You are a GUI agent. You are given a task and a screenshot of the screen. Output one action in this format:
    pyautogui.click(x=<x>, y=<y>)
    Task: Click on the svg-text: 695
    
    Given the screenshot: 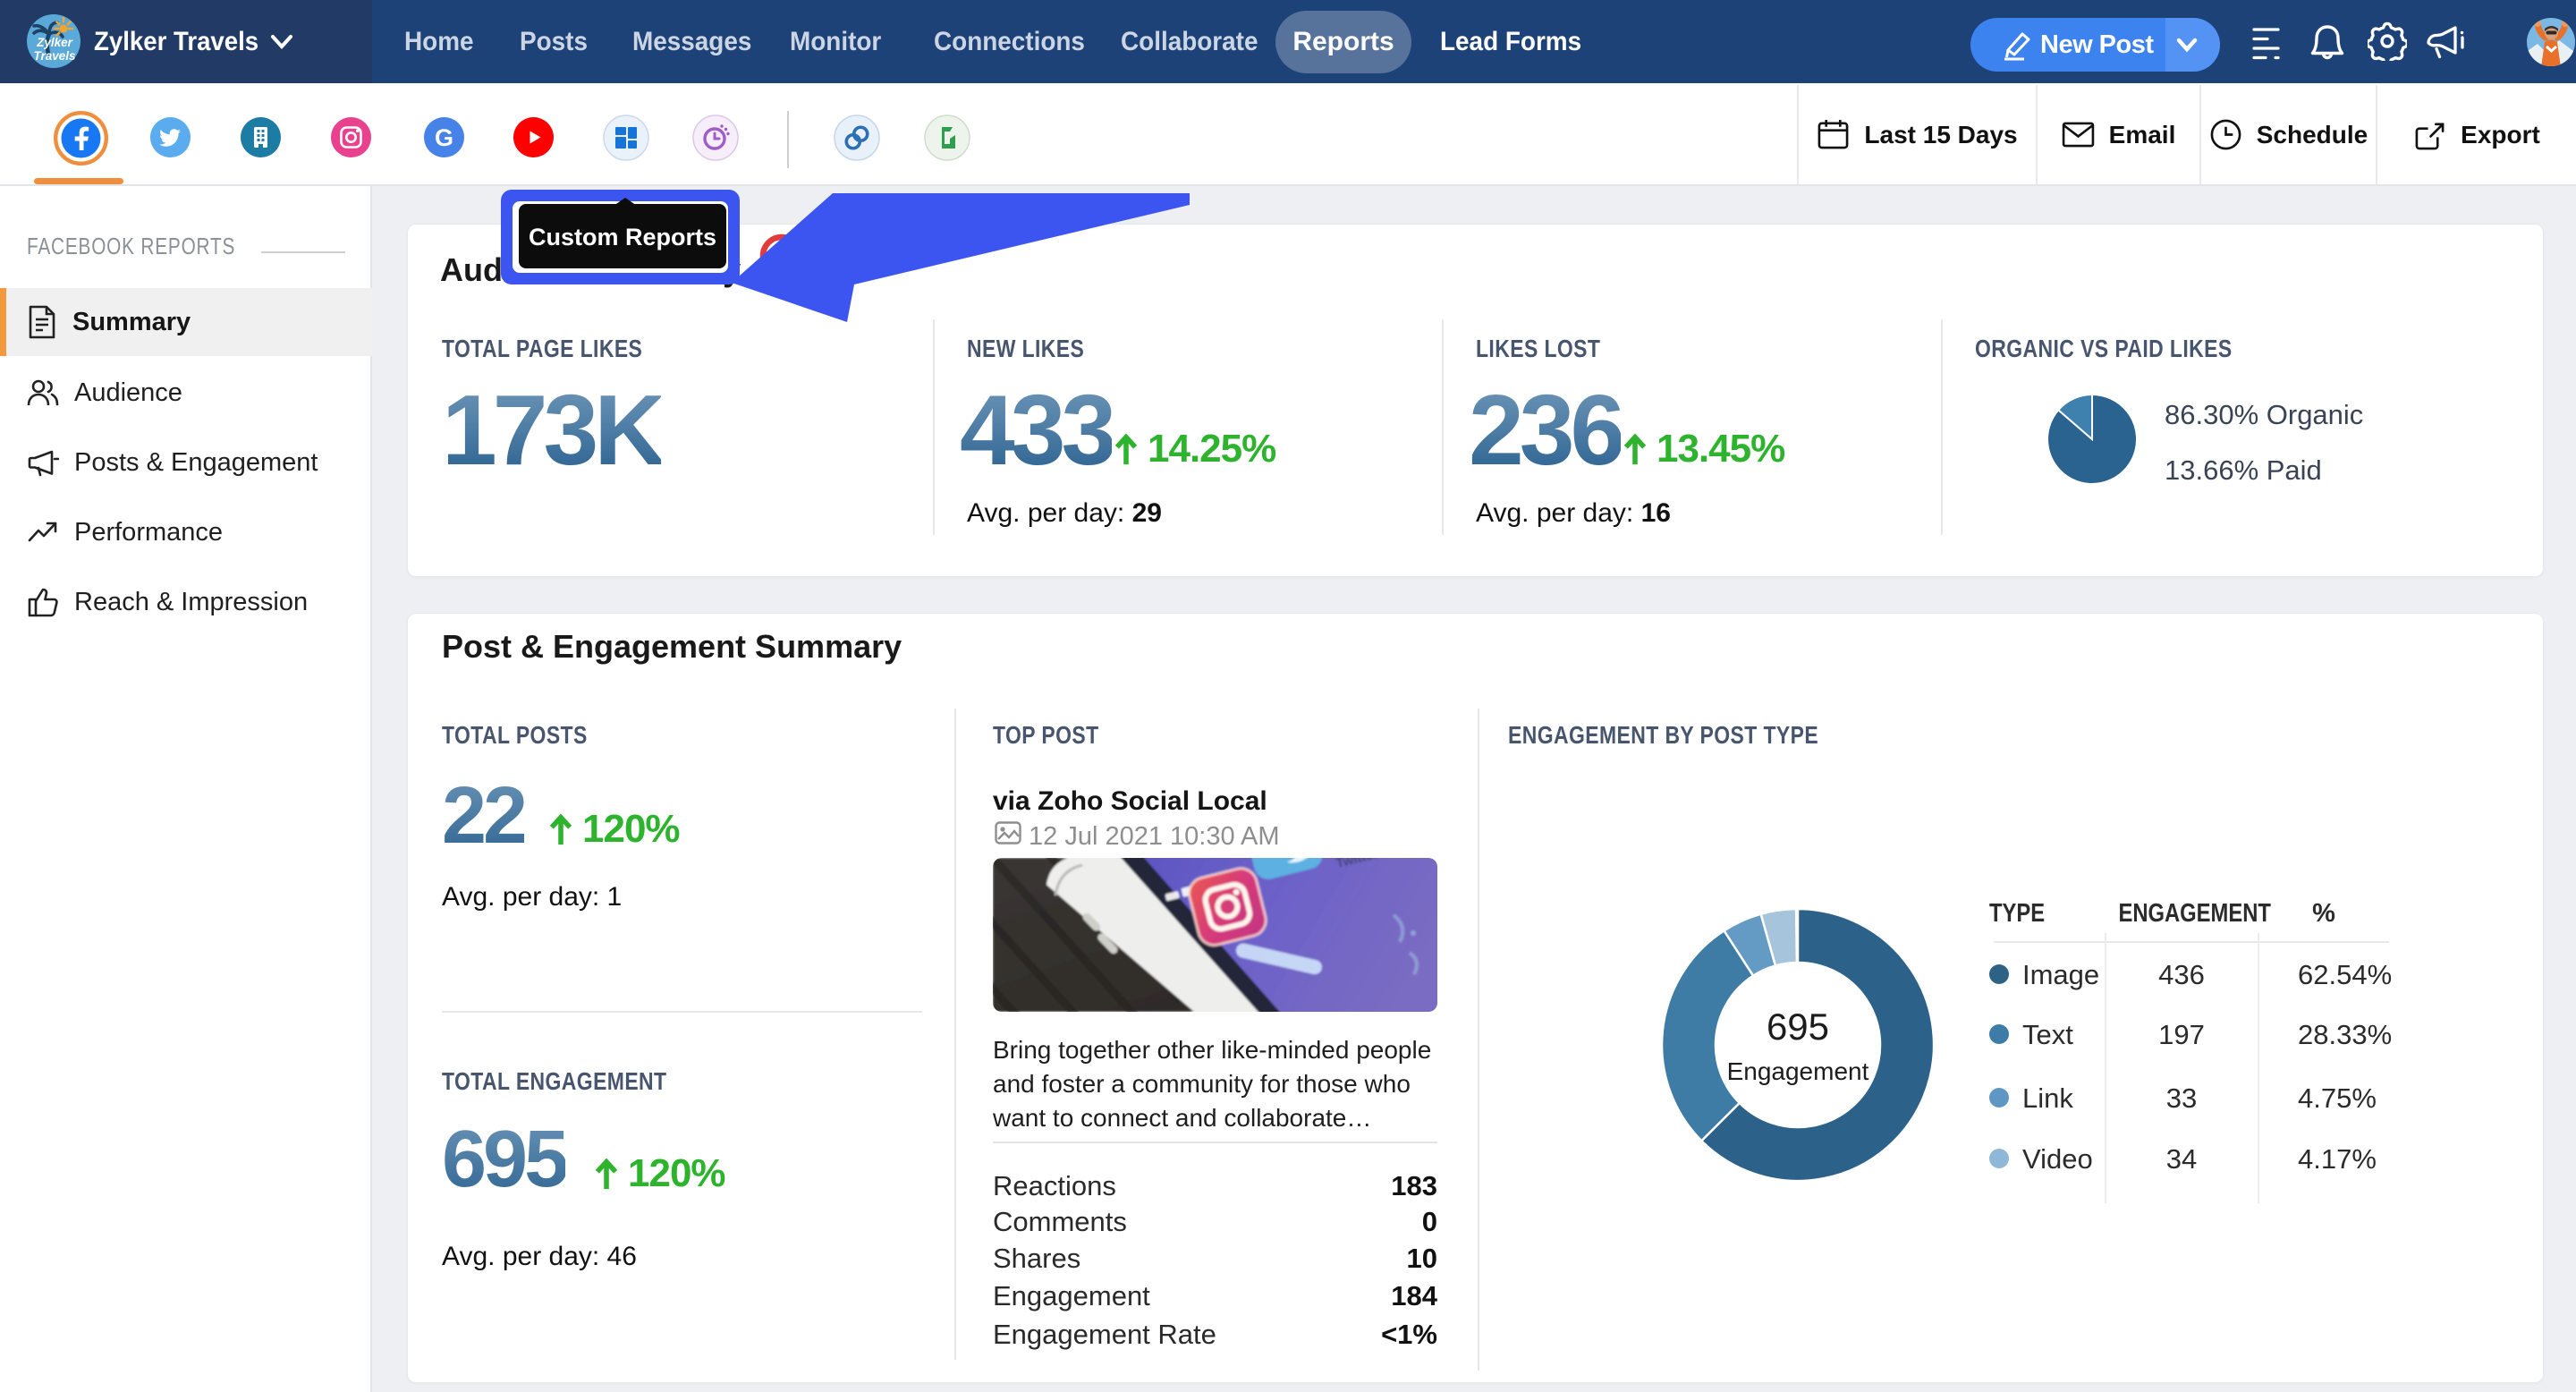 What is the action you would take?
    pyautogui.click(x=1798, y=1027)
    